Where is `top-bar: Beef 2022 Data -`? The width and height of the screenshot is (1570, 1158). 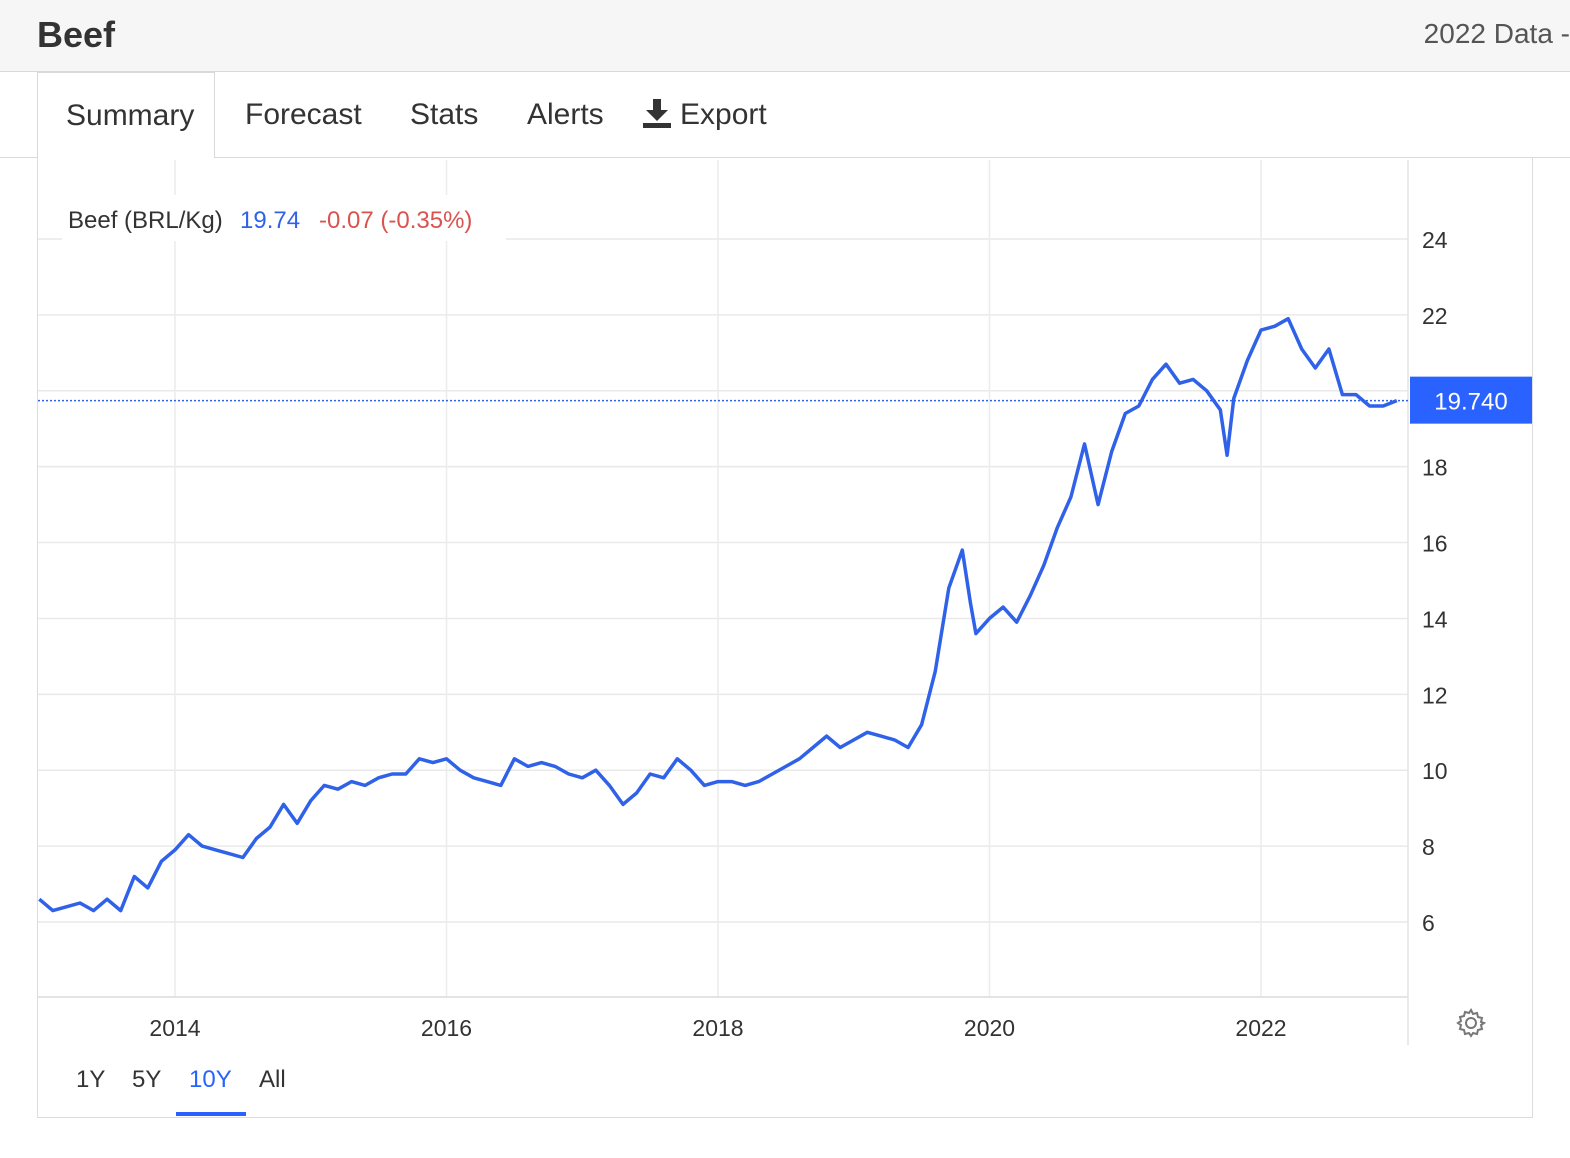 top-bar: Beef 2022 Data - is located at coordinates (785, 36).